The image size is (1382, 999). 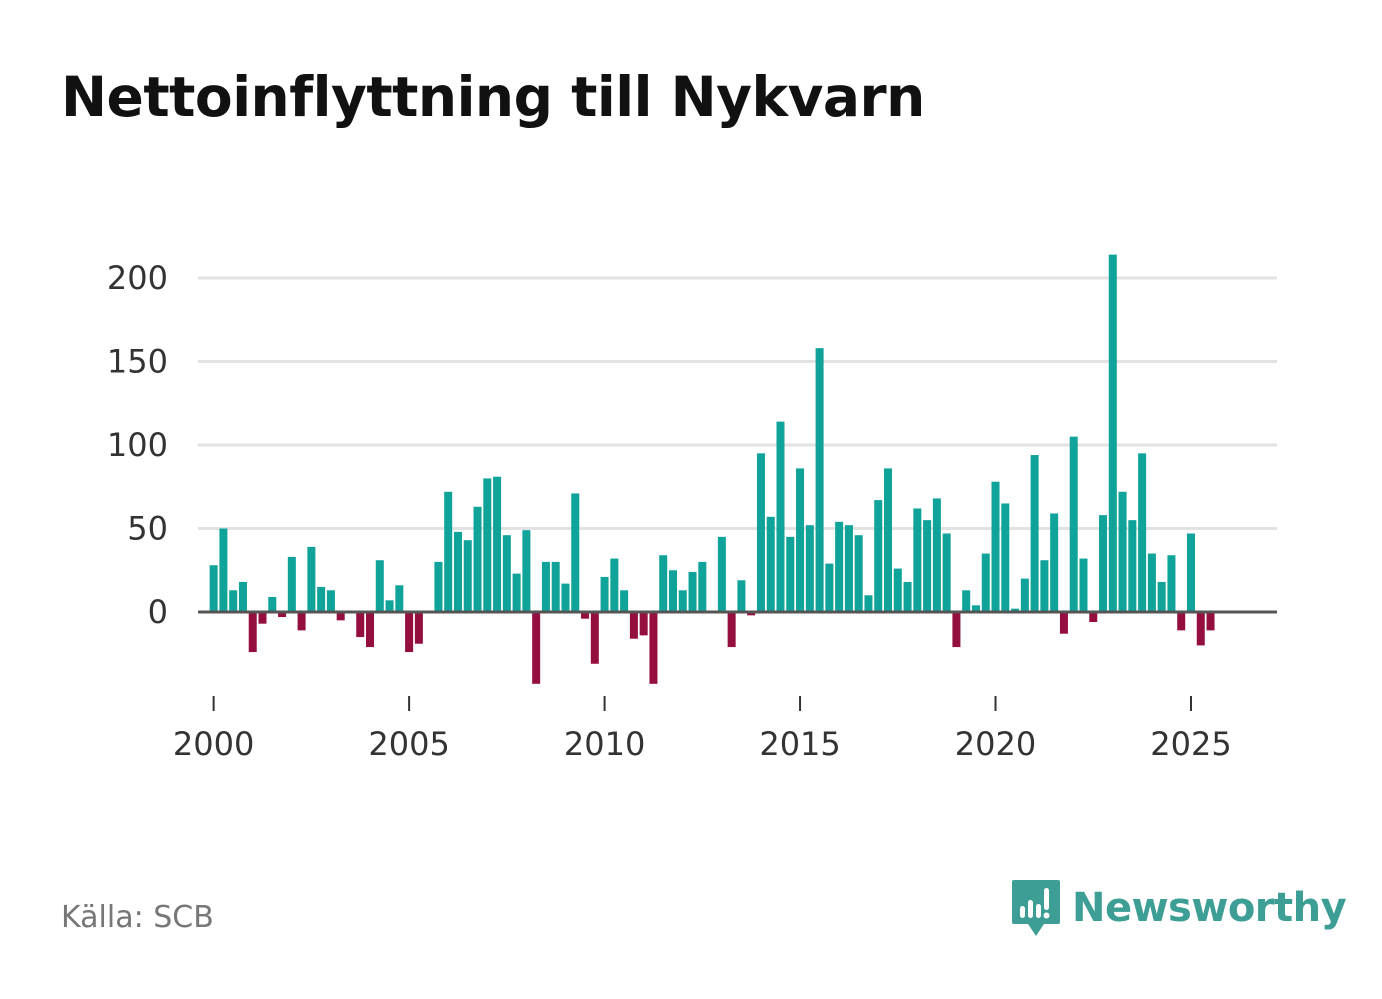 What do you see at coordinates (408, 744) in the screenshot?
I see `x-tick-label: 2005` at bounding box center [408, 744].